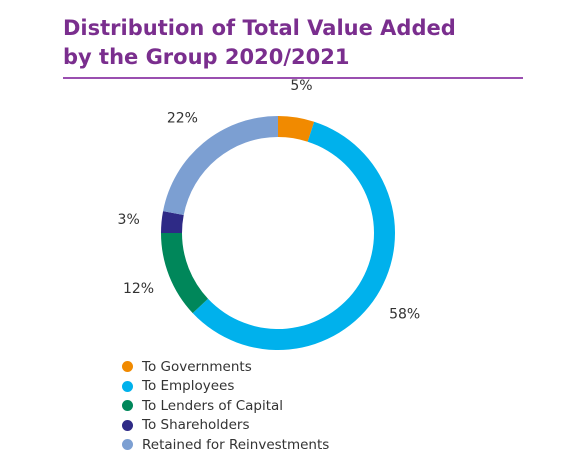 The image size is (565, 475). What do you see at coordinates (301, 86) in the screenshot?
I see `data-label-to-governments: 5%` at bounding box center [301, 86].